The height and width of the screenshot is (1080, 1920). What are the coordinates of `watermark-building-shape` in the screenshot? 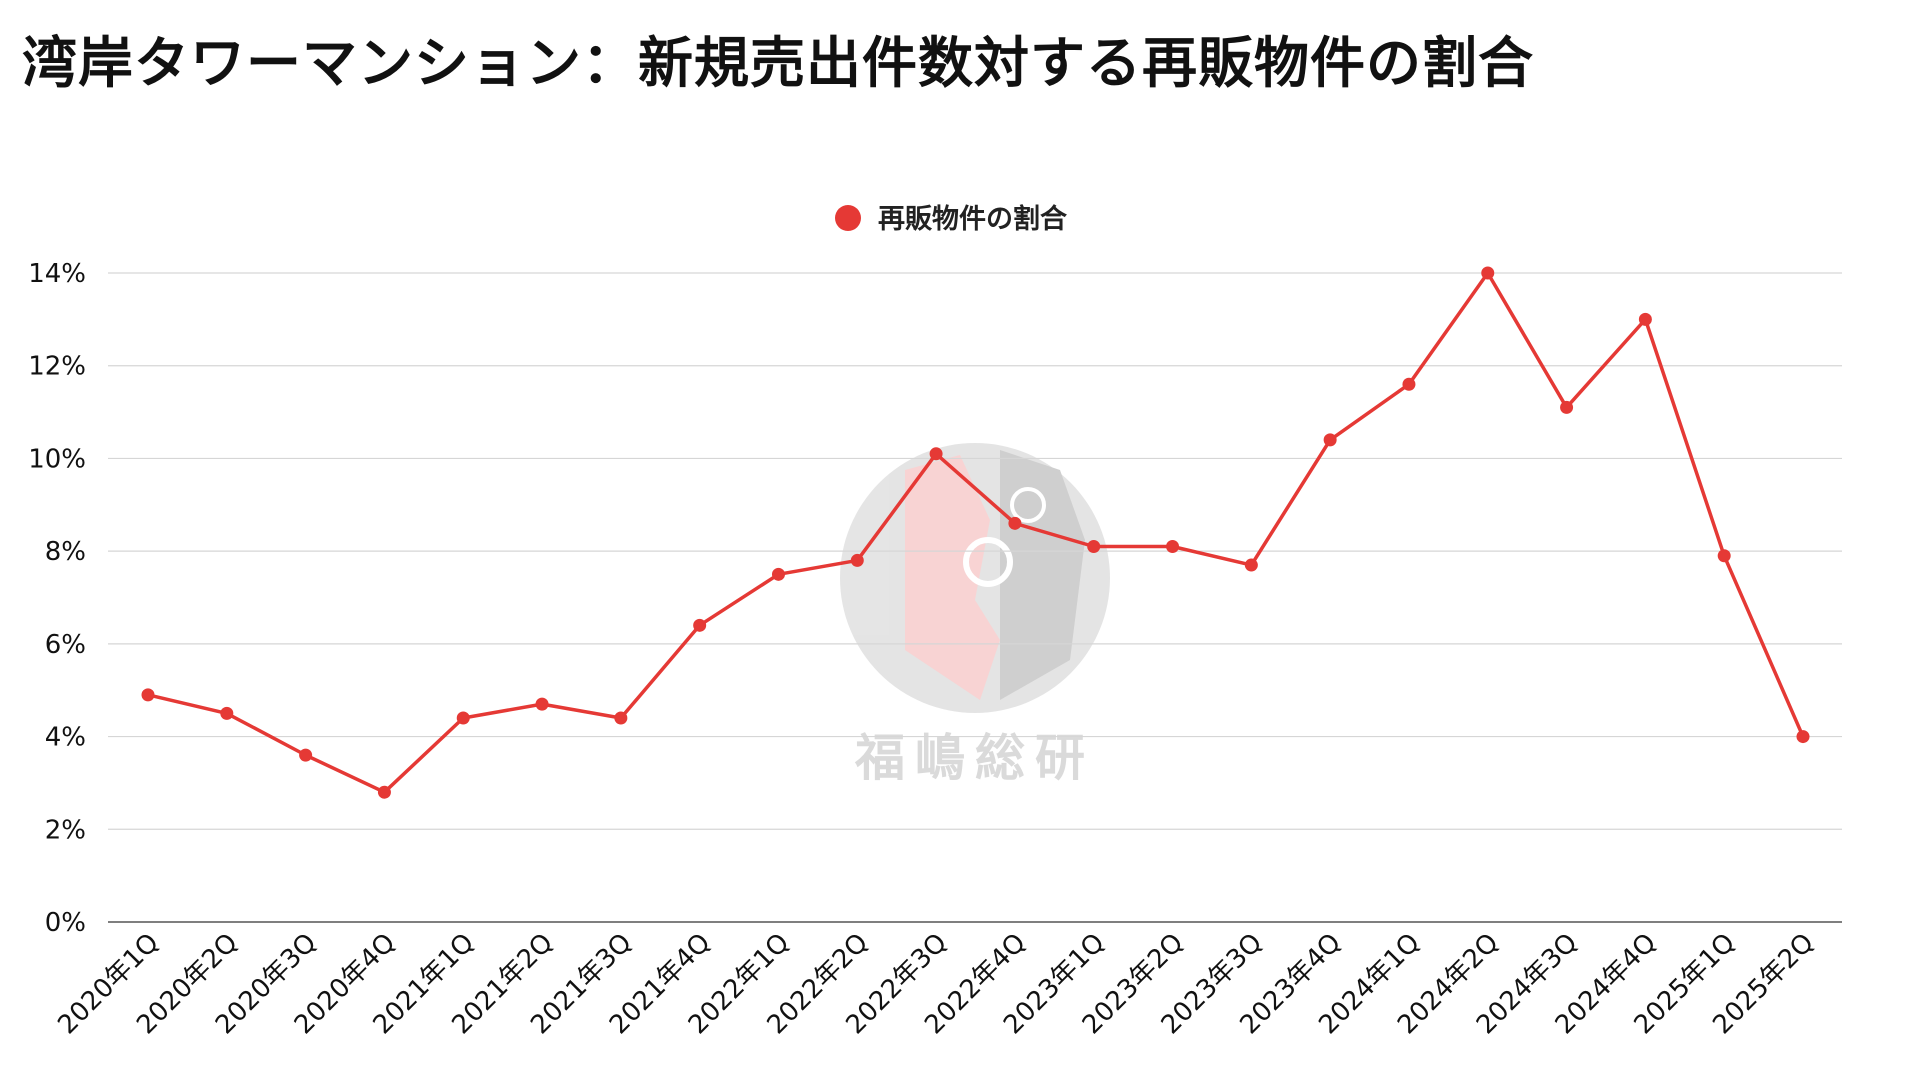 It's located at (1042, 575).